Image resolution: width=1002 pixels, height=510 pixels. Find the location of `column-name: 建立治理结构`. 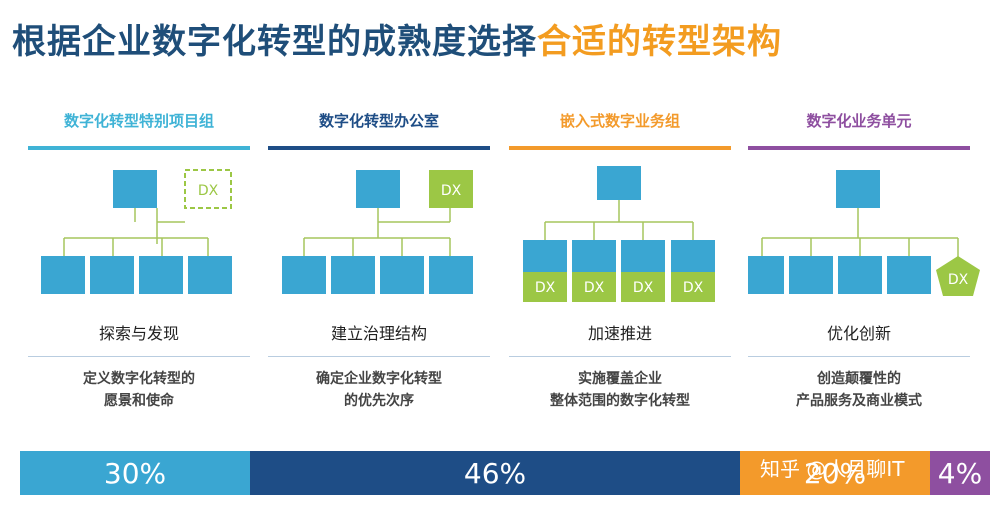

column-name: 建立治理结构 is located at coordinates (378, 333).